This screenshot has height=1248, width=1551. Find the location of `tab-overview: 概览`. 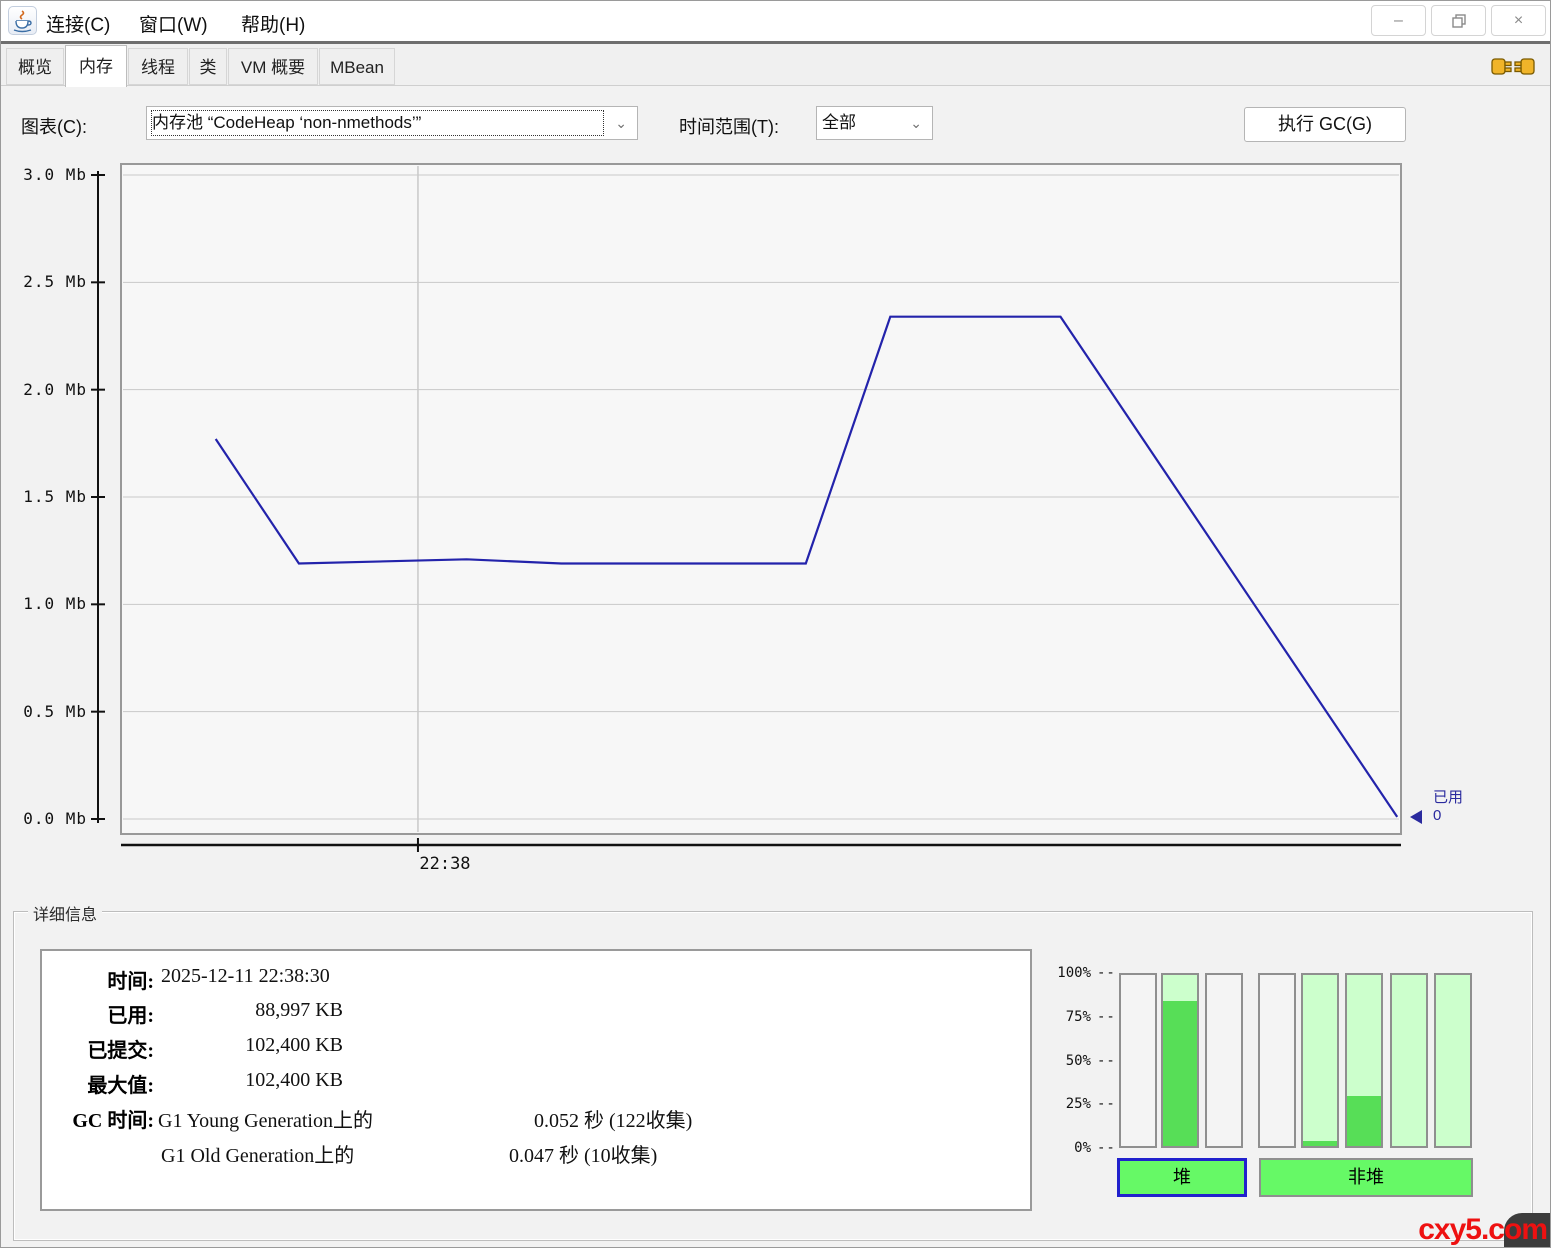

tab-overview: 概览 is located at coordinates (35, 66).